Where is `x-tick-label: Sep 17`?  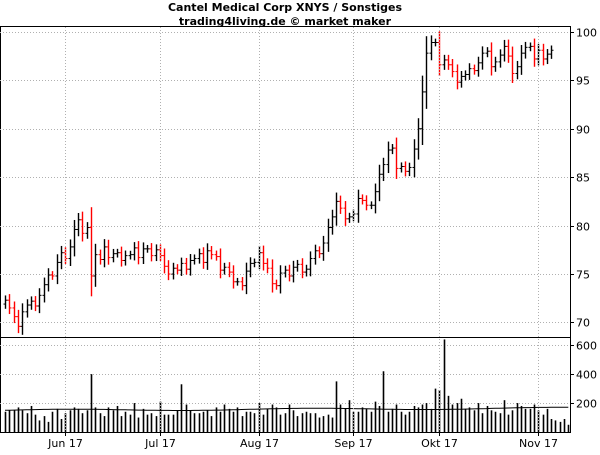 x-tick-label: Sep 17 is located at coordinates (353, 443).